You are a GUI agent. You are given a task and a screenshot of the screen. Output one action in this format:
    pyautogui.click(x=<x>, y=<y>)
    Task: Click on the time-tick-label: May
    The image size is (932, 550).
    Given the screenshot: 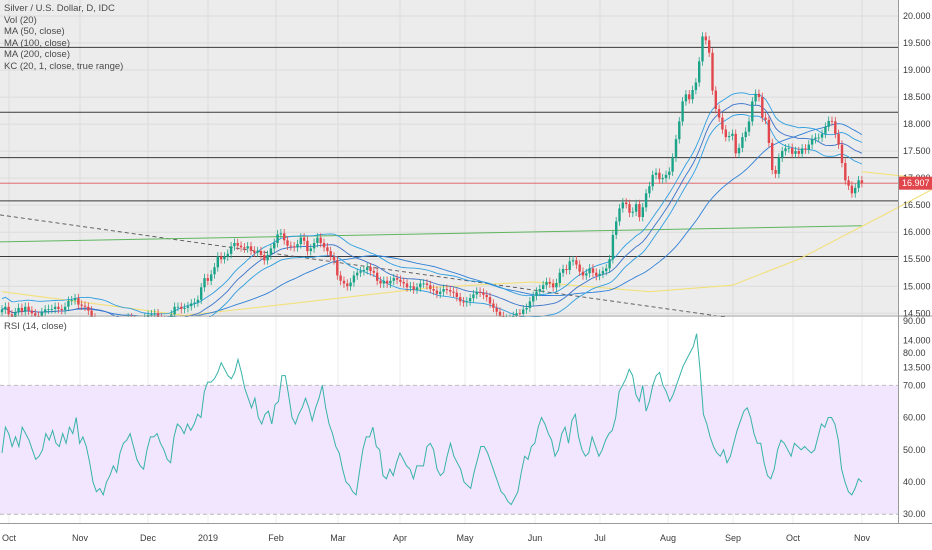 What is the action you would take?
    pyautogui.click(x=465, y=538)
    